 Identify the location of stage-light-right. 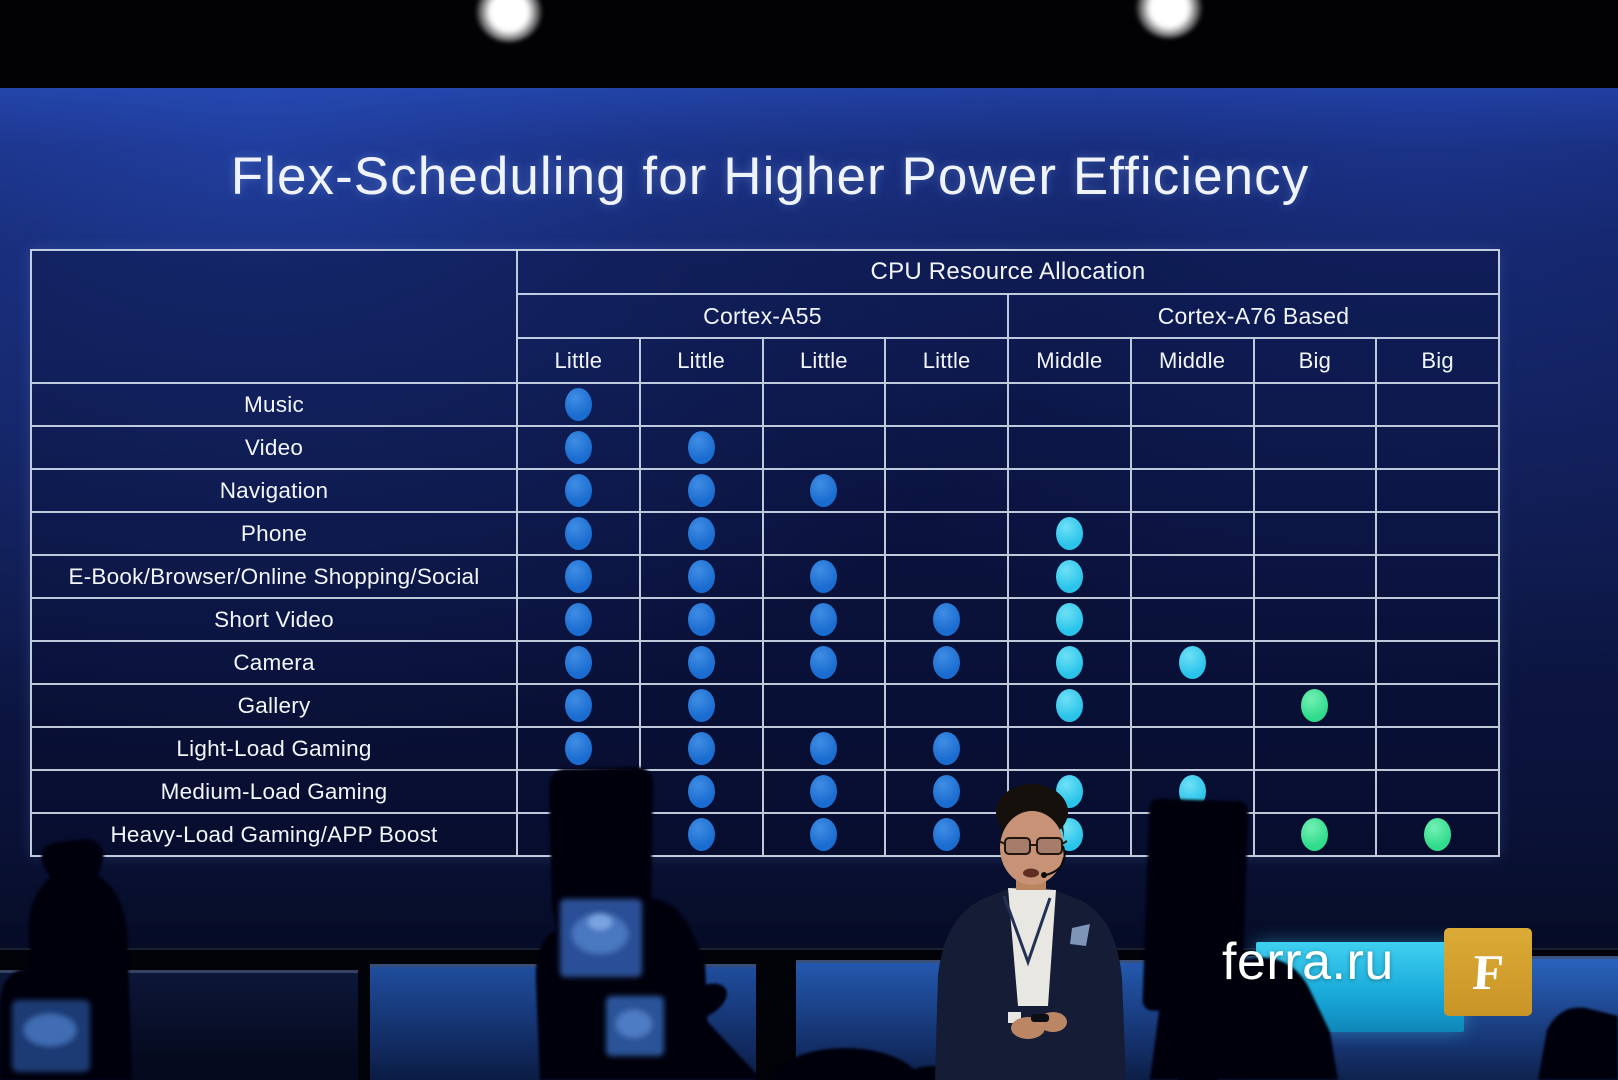
(1169, 19).